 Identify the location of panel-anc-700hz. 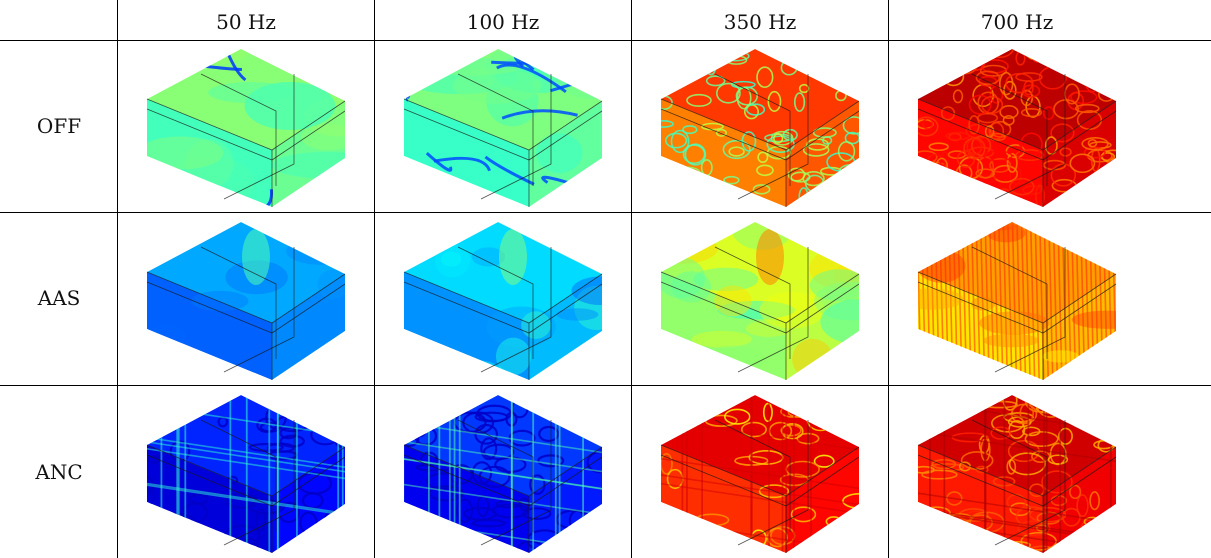
(1017, 474).